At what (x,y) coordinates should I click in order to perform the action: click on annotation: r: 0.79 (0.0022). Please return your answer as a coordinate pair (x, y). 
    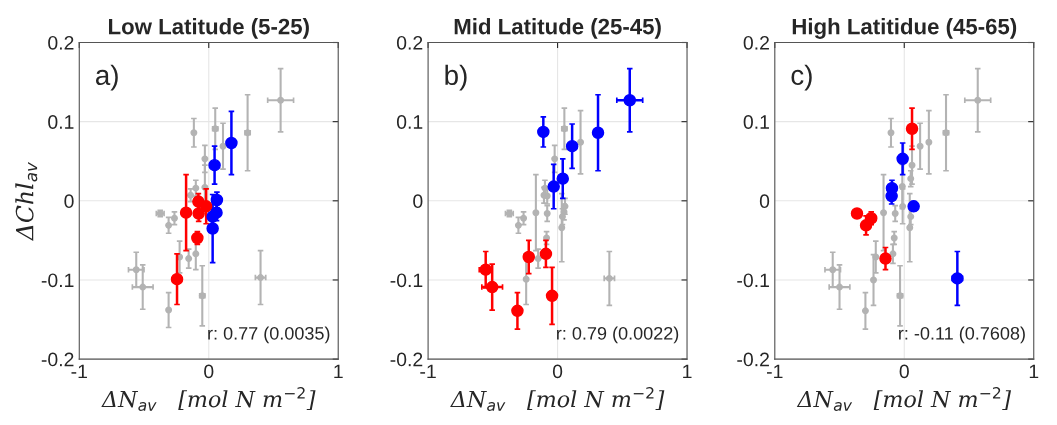
    Looking at the image, I should click on (618, 335).